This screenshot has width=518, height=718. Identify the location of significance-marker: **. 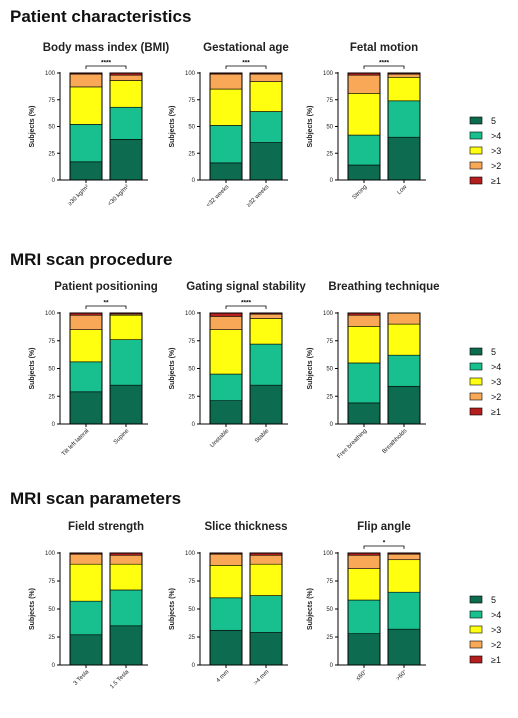
(106, 303).